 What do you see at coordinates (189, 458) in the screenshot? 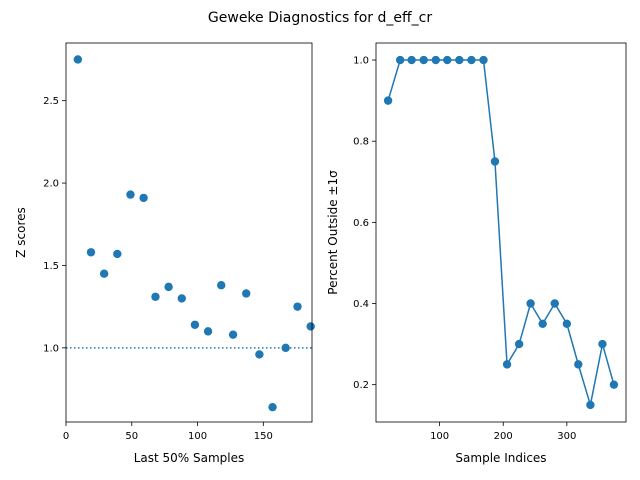
I see `zscore-x-label: Last 50% Samples` at bounding box center [189, 458].